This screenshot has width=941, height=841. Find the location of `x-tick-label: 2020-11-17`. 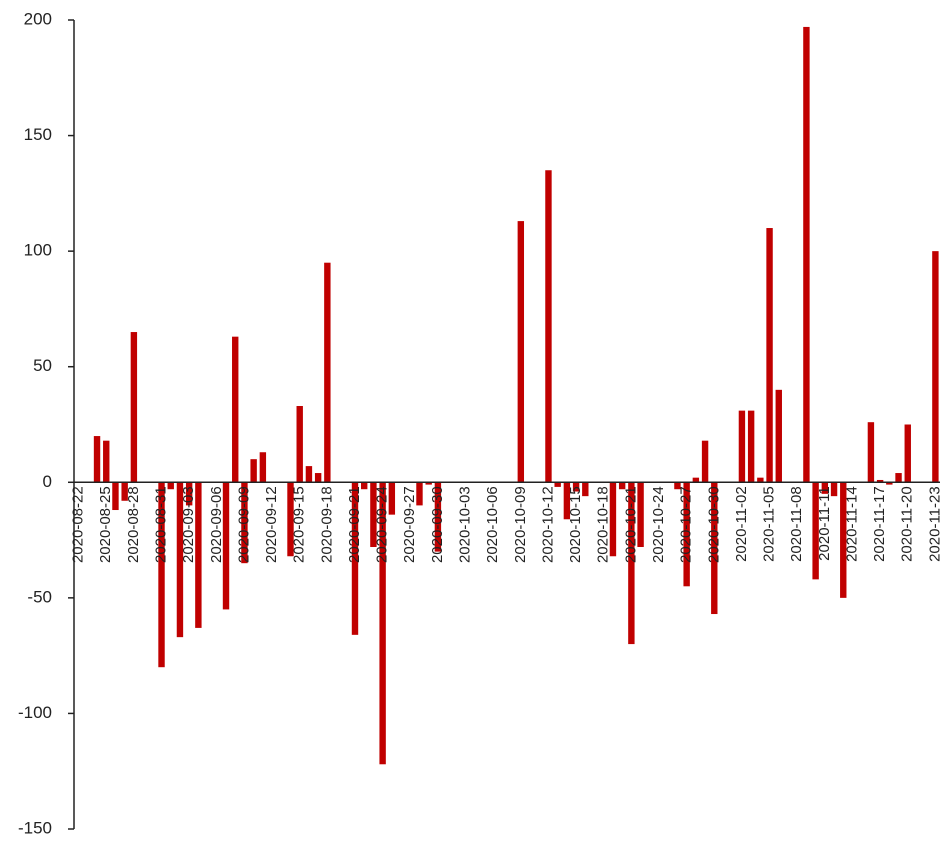

x-tick-label: 2020-11-17 is located at coordinates (879, 524).